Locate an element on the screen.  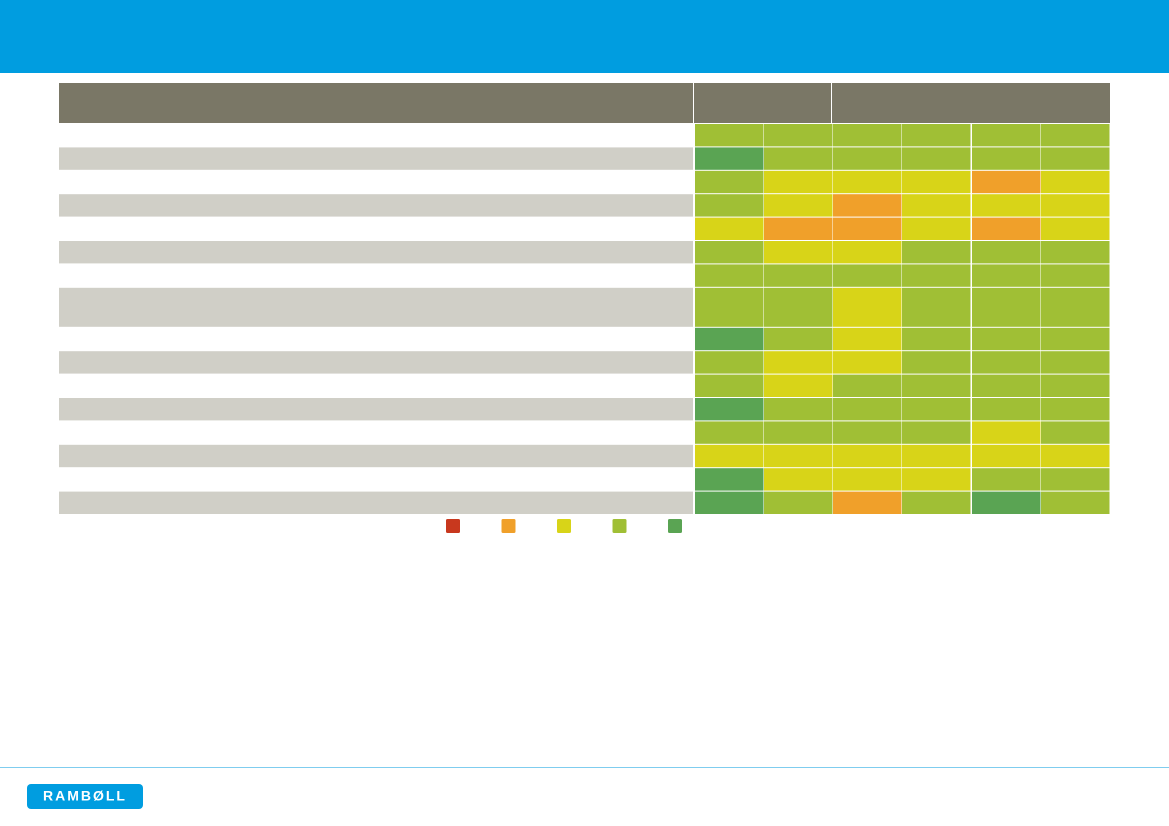
header-bar is located at coordinates (584, 36).